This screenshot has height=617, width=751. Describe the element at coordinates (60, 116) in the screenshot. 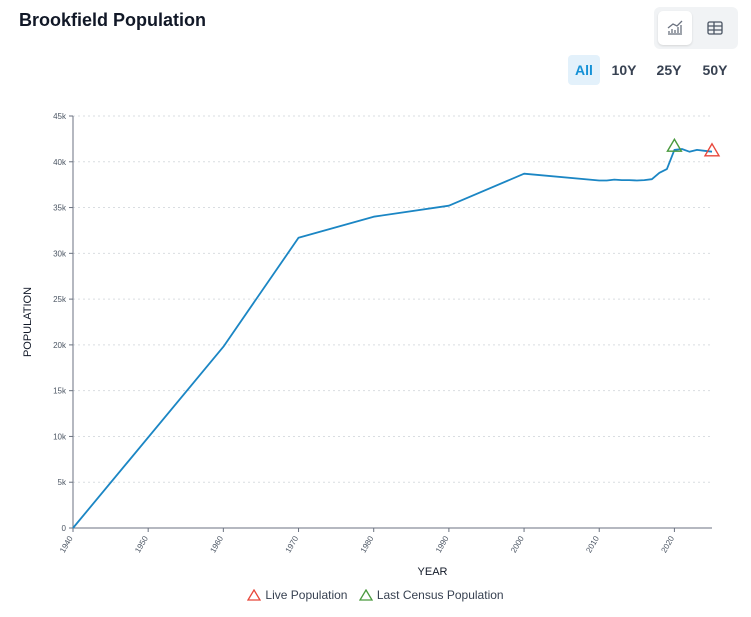

I see `y-tick-label: 45k` at that location.